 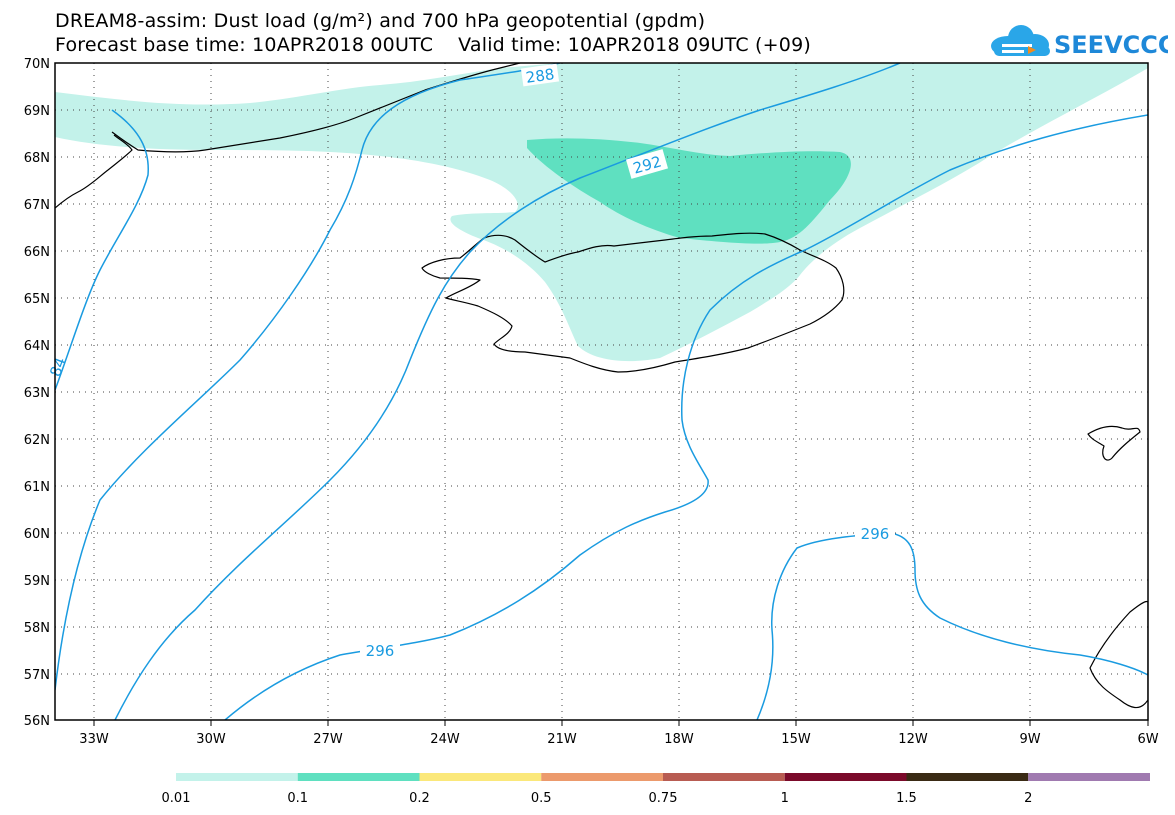 What do you see at coordinates (1029, 739) in the screenshot?
I see `lon-label-9w: 9W` at bounding box center [1029, 739].